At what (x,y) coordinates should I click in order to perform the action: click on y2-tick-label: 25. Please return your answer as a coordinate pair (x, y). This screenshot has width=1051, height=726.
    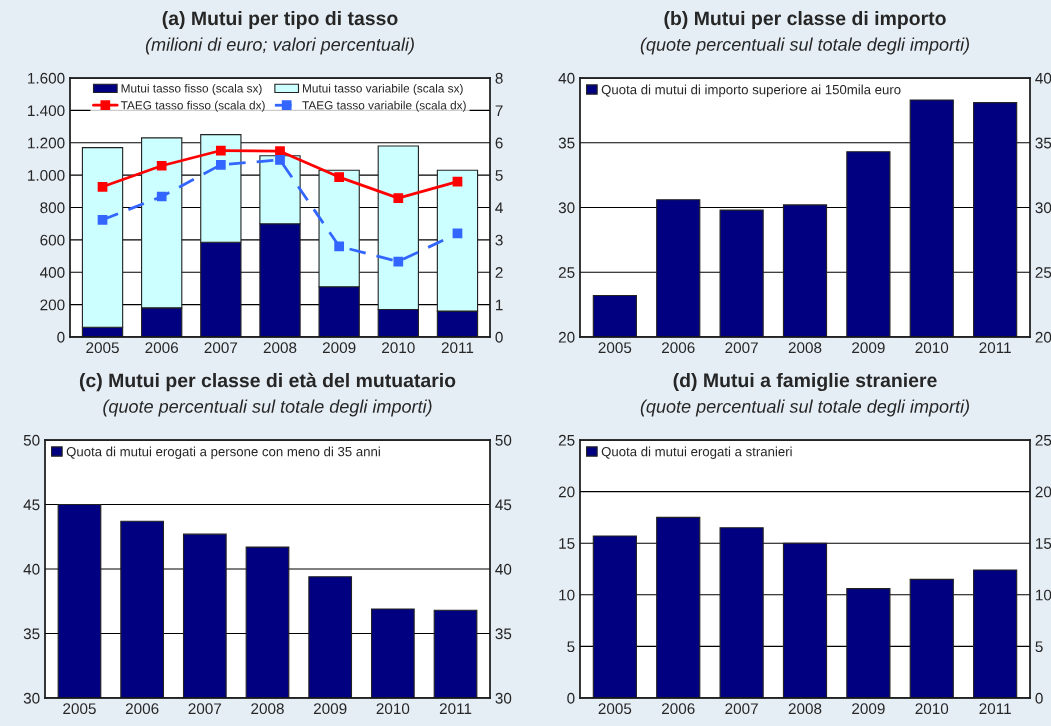
    Looking at the image, I should click on (1043, 272).